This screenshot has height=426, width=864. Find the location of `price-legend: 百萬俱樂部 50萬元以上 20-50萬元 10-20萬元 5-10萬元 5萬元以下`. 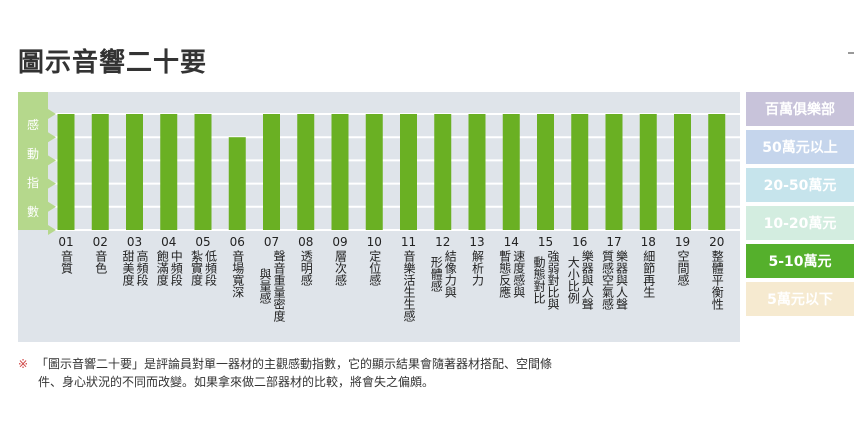

price-legend: 百萬俱樂部 50萬元以上 20-50萬元 10-20萬元 5-10萬元 5萬元以下 is located at coordinates (800, 206).